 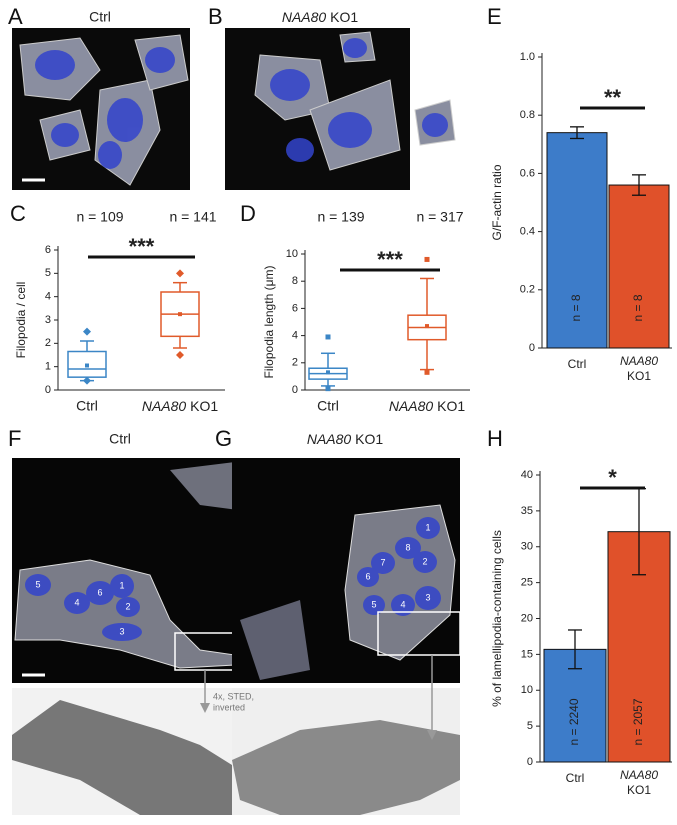 What do you see at coordinates (439, 217) in the screenshot?
I see `n-label: n = 317` at bounding box center [439, 217].